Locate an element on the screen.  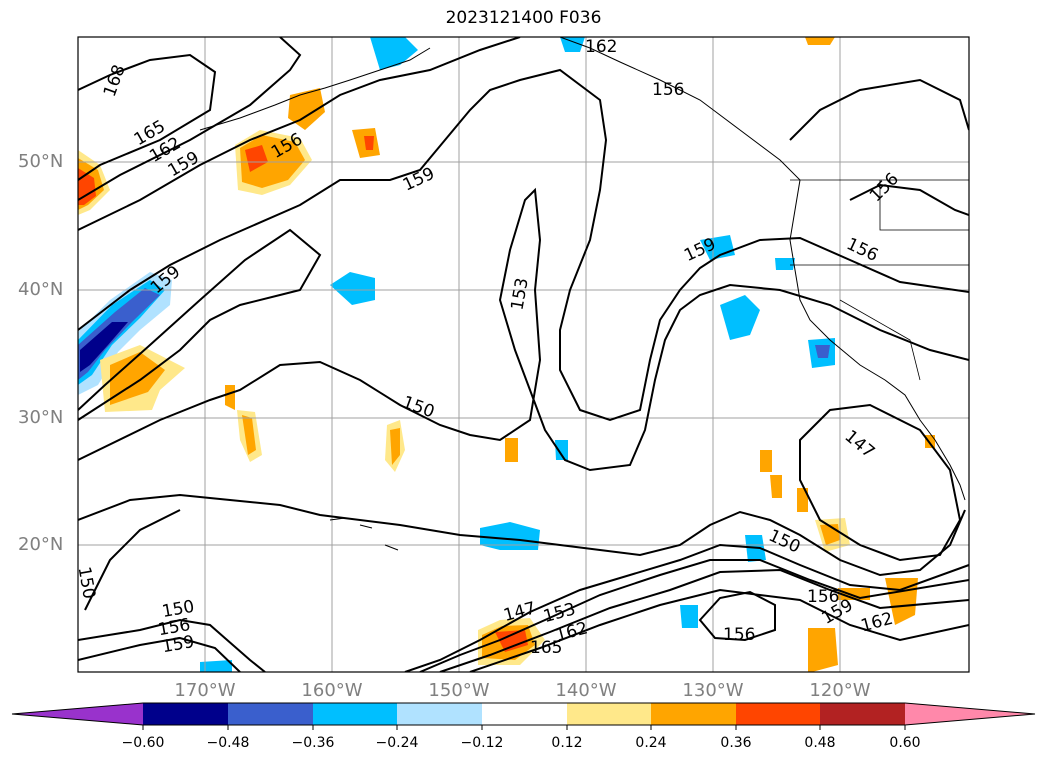
contour-label: 162 is located at coordinates (601, 47).